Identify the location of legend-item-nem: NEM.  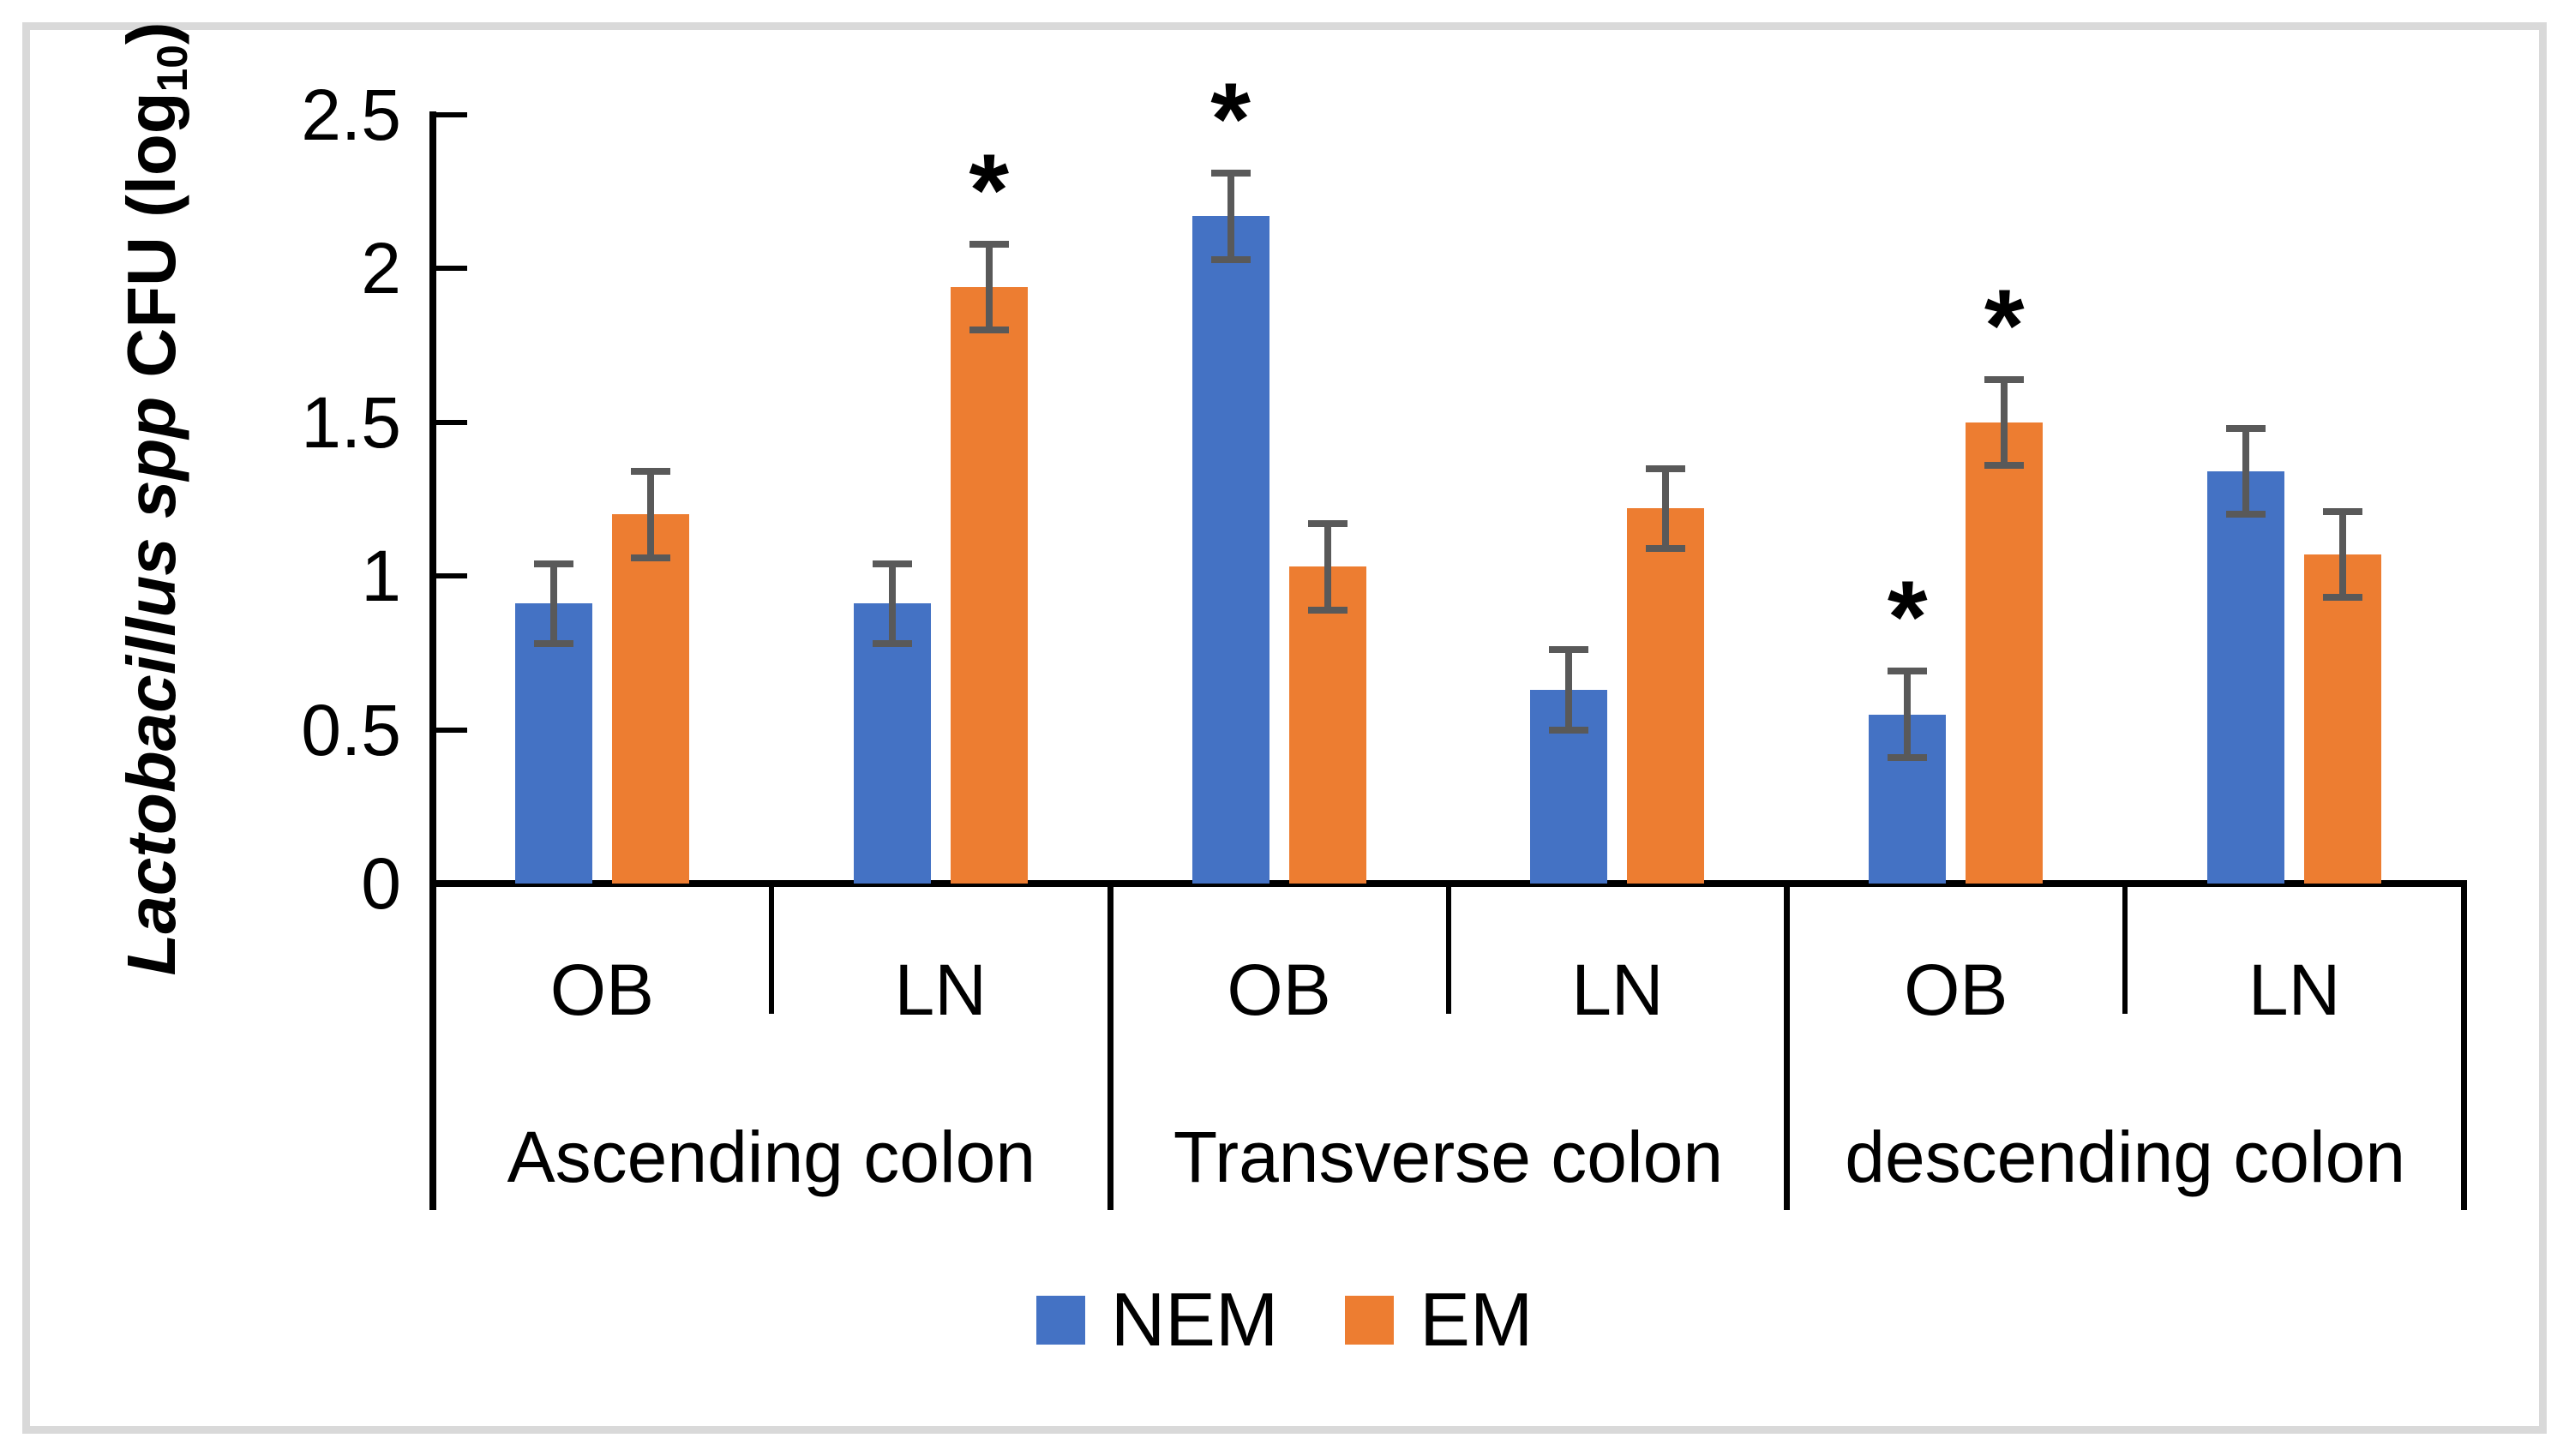
(1157, 1319).